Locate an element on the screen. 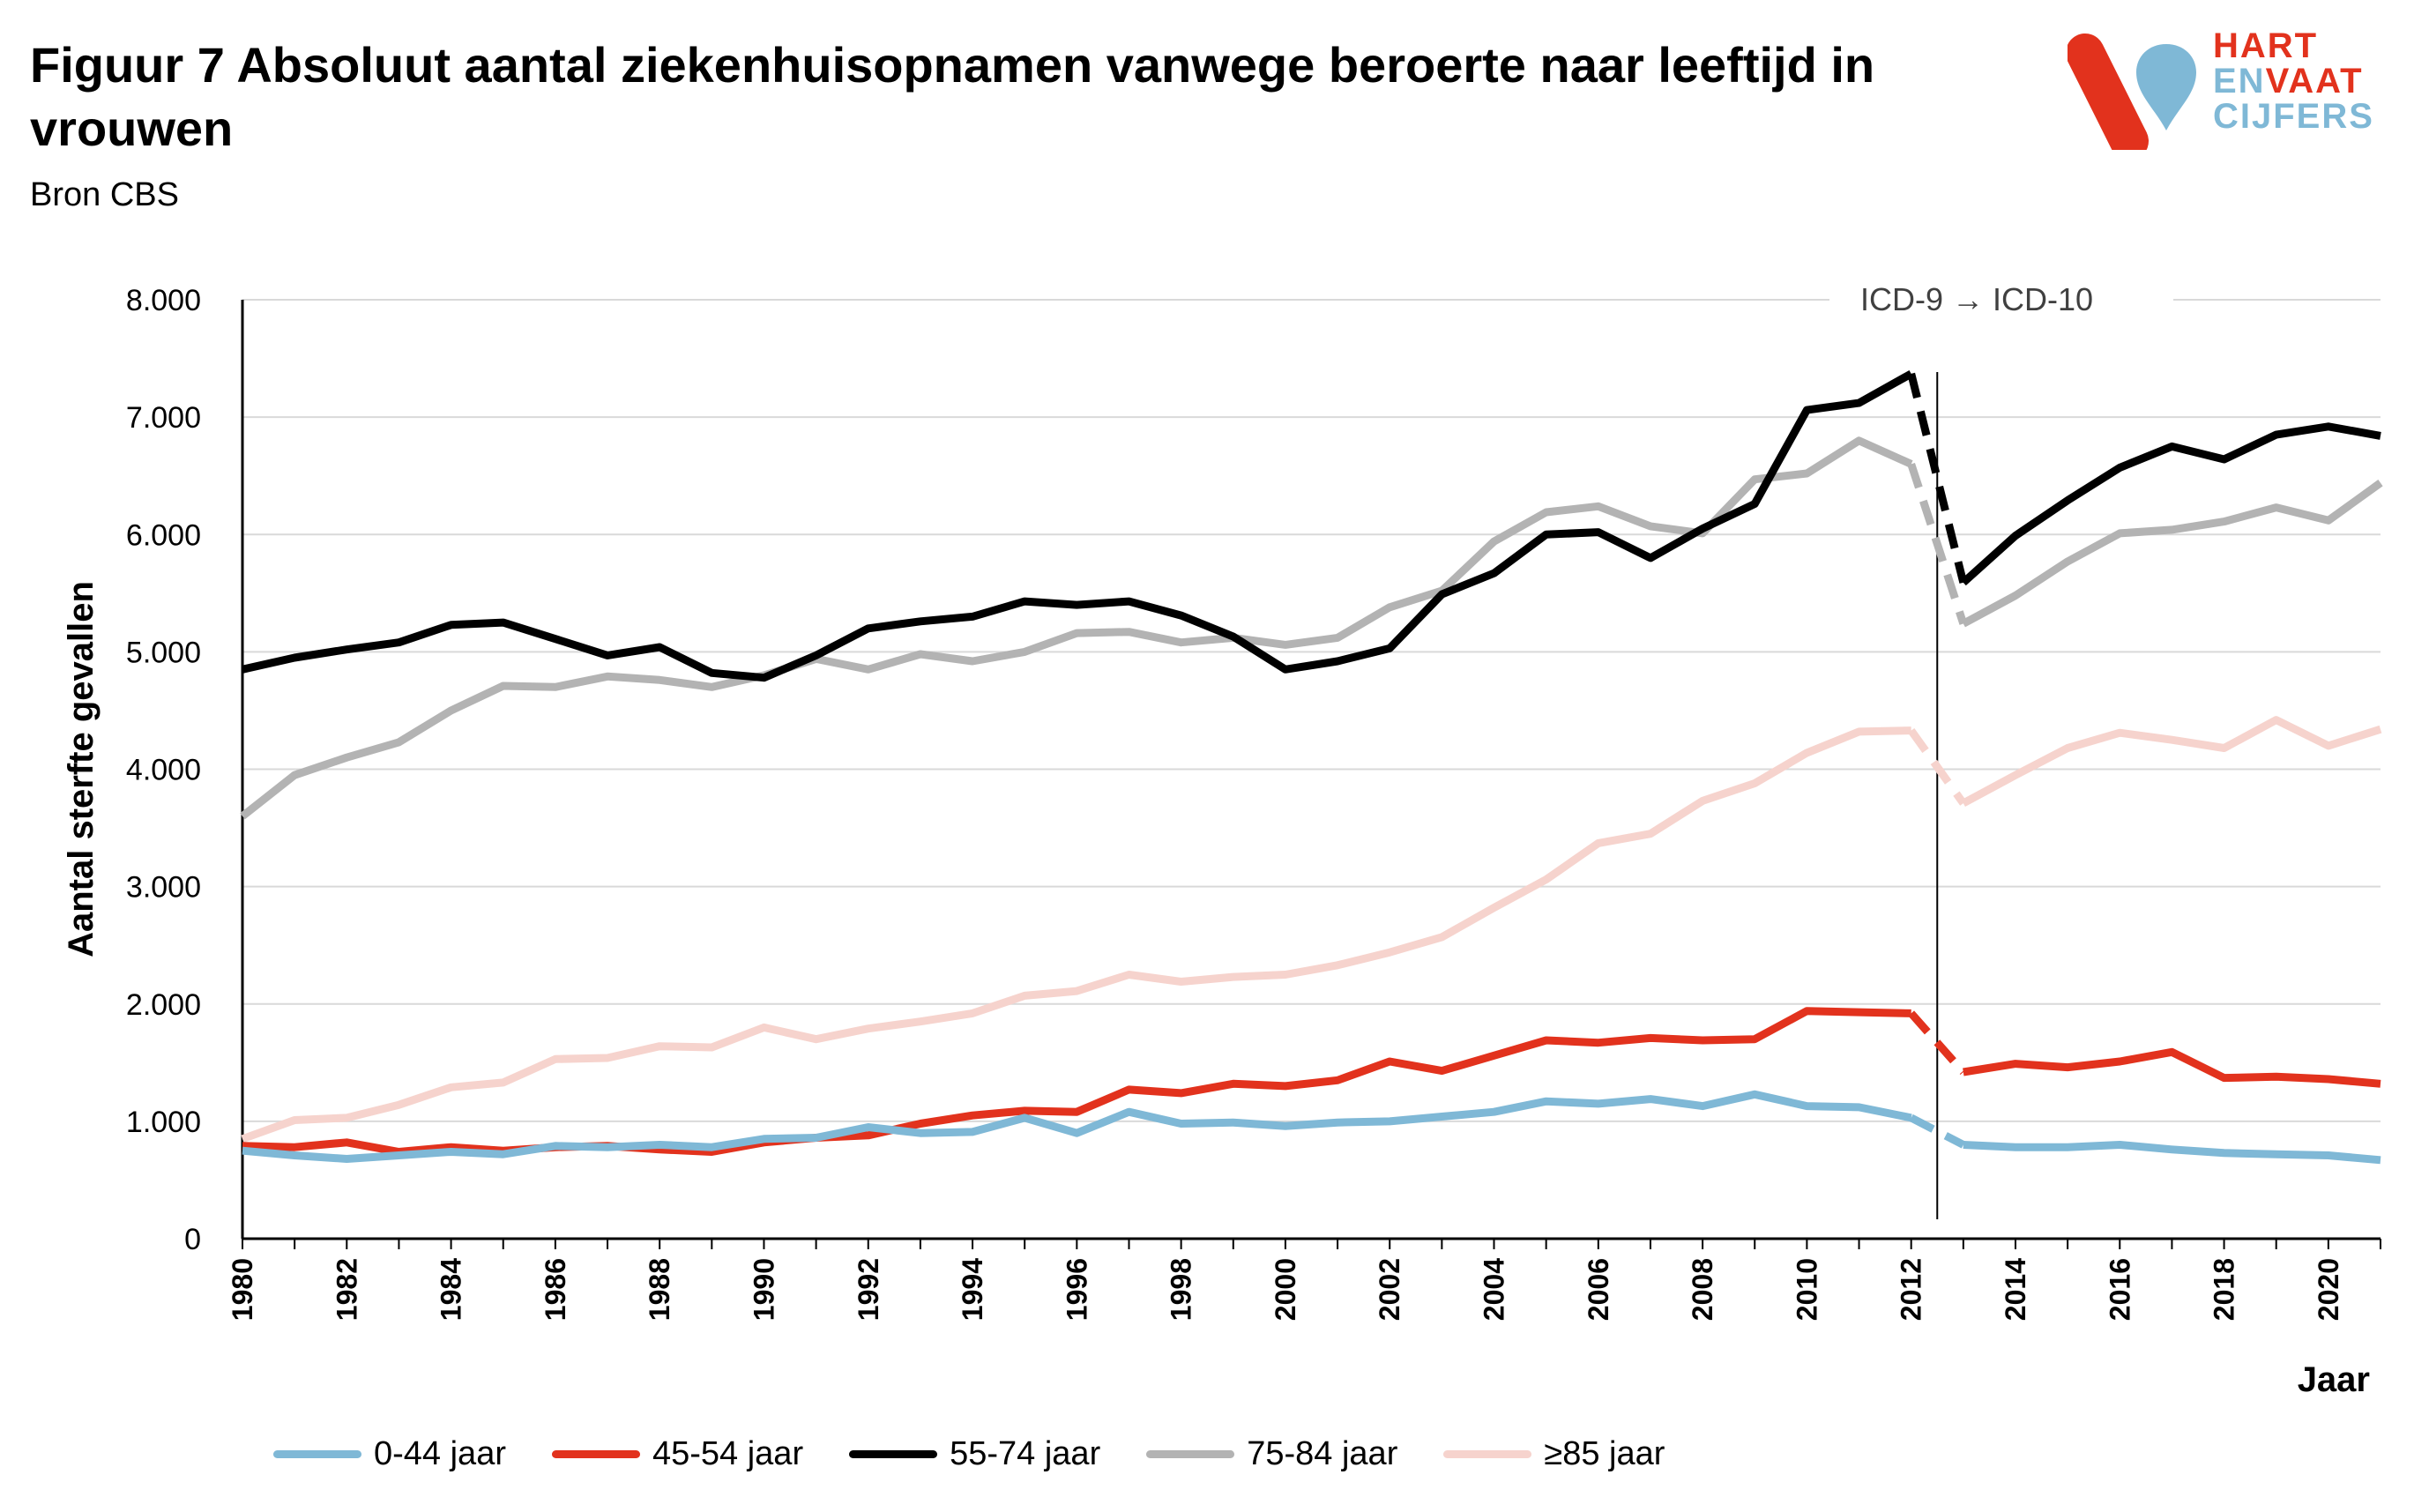 This screenshot has height=1512, width=2429. legend-item: 55-74 jaar is located at coordinates (974, 1454).